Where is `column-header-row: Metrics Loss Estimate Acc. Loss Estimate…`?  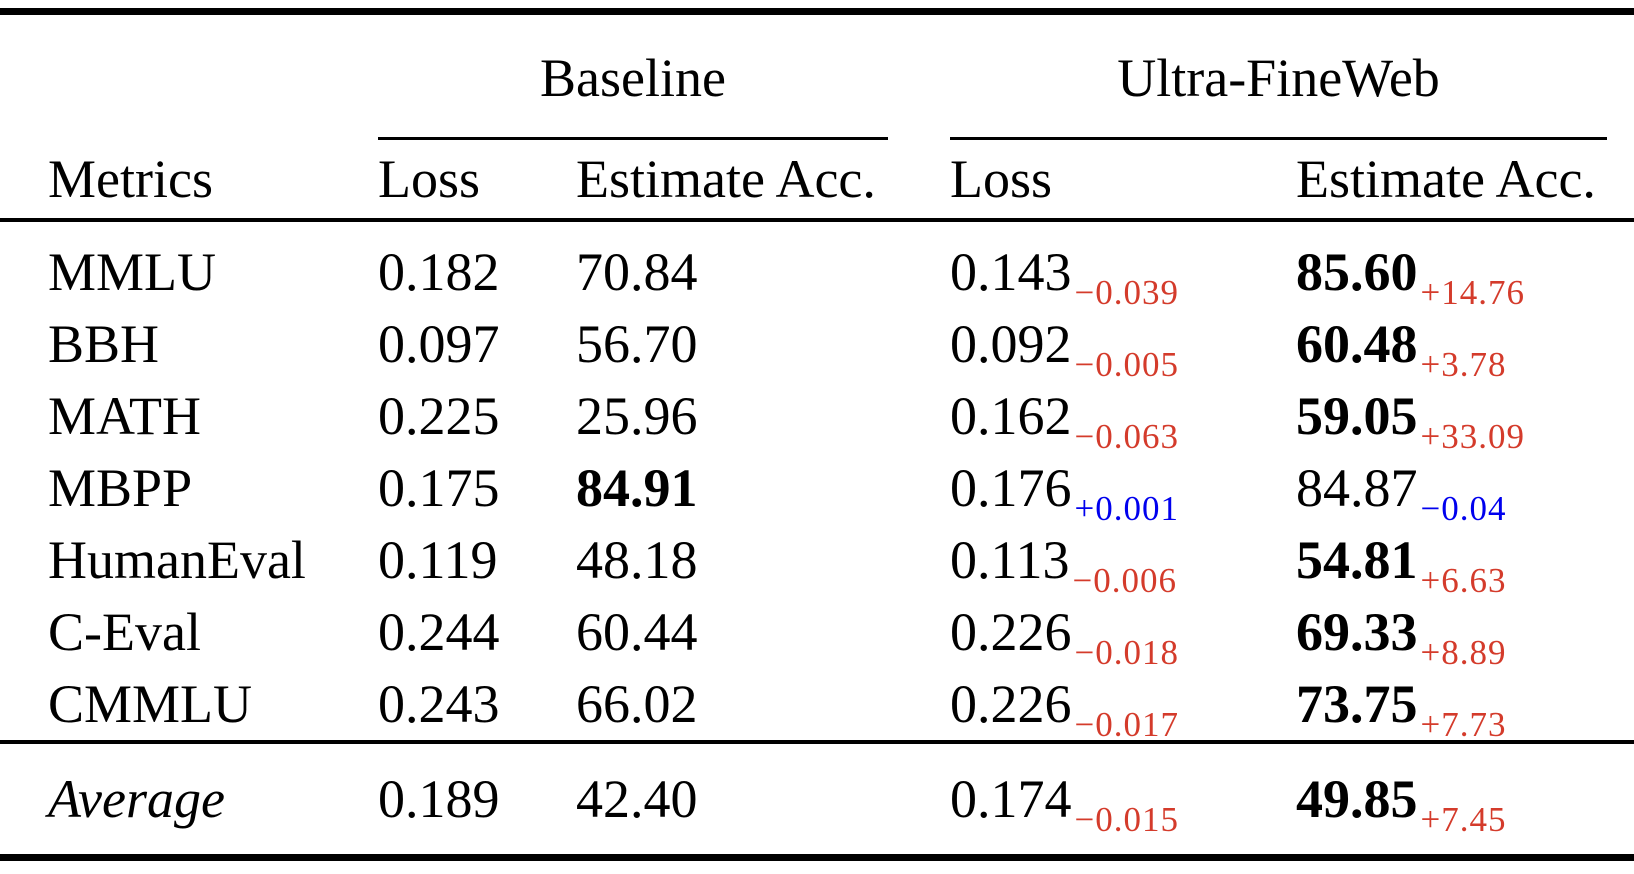
column-header-row: Metrics Loss Estimate Acc. Loss Estimate… is located at coordinates (817, 181).